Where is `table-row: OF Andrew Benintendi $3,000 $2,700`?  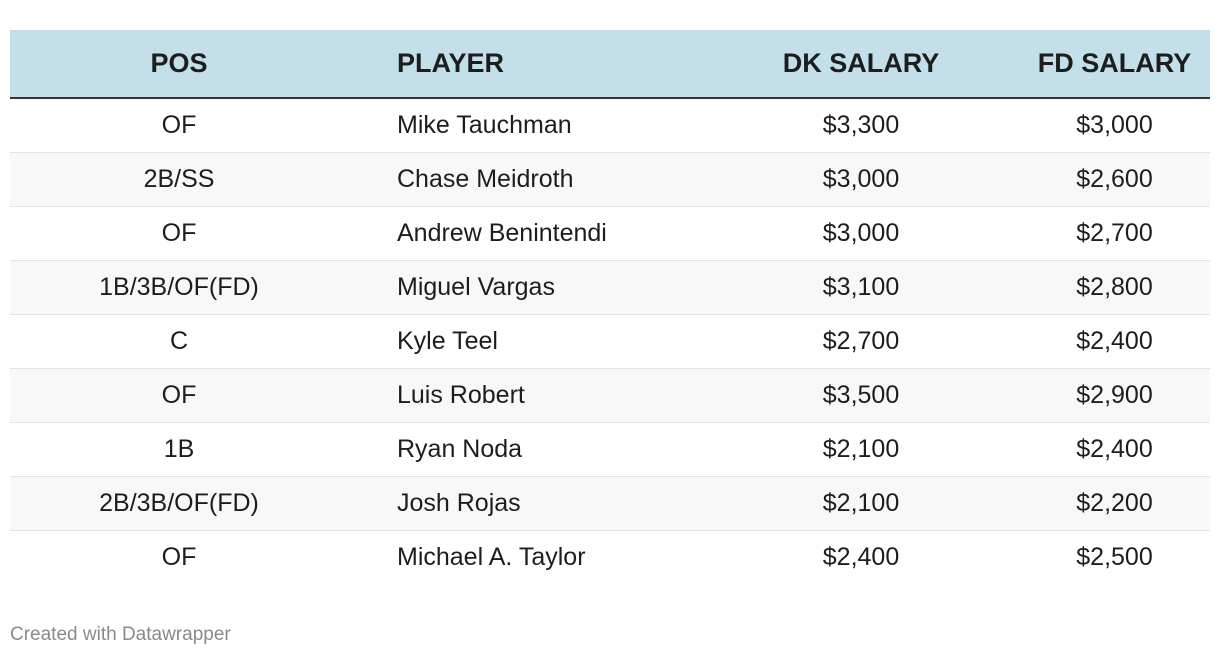 table-row: OF Andrew Benintendi $3,000 $2,700 is located at coordinates (610, 233).